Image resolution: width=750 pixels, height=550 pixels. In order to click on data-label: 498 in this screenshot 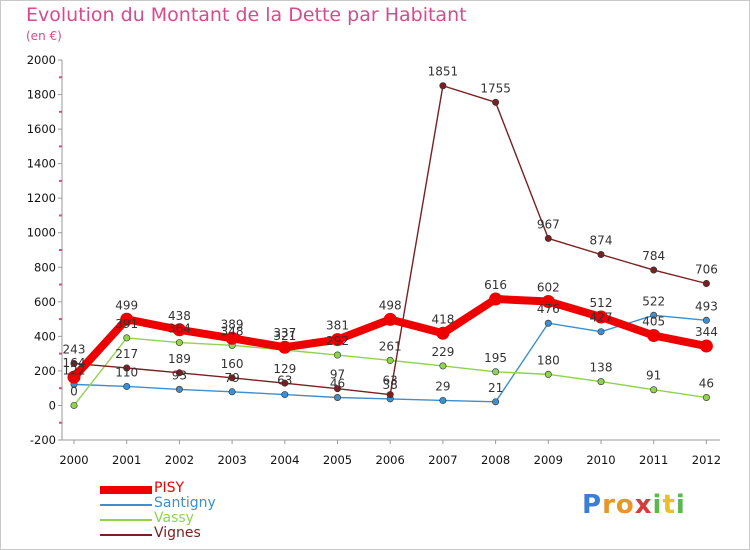, I will do `click(390, 305)`.